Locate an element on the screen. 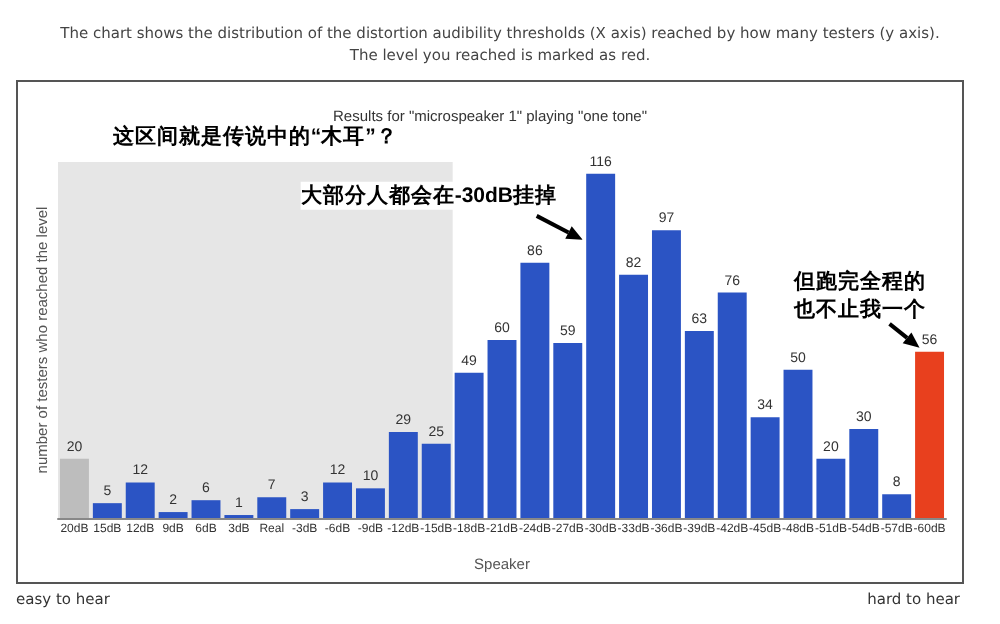 The image size is (1000, 624). annotation: 大部分人都会在-30dB挂掉 is located at coordinates (429, 194).